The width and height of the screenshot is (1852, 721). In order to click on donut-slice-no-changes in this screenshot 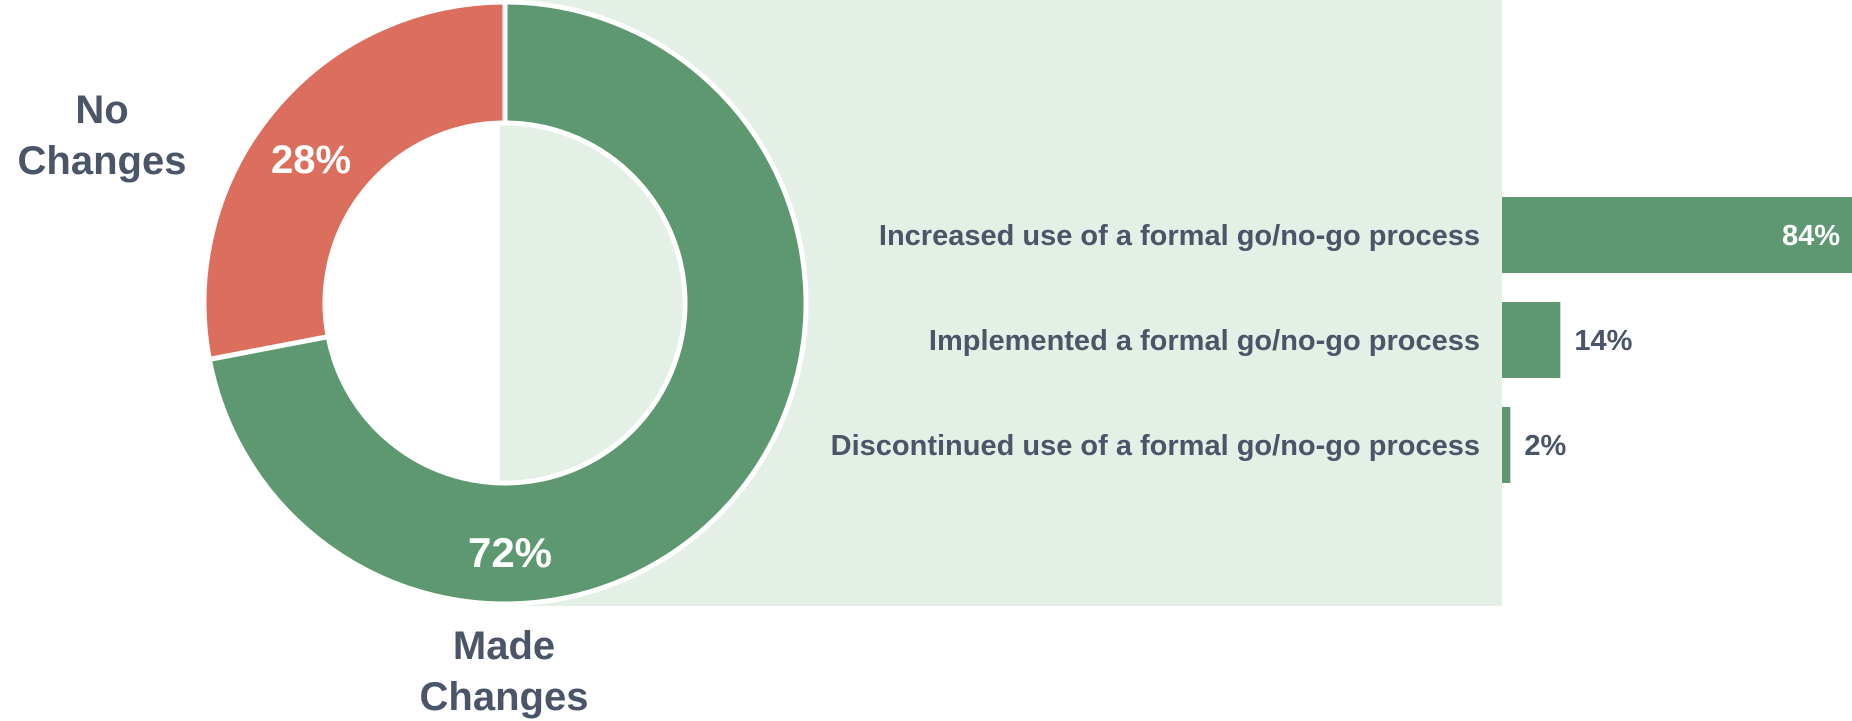, I will do `click(354, 181)`.